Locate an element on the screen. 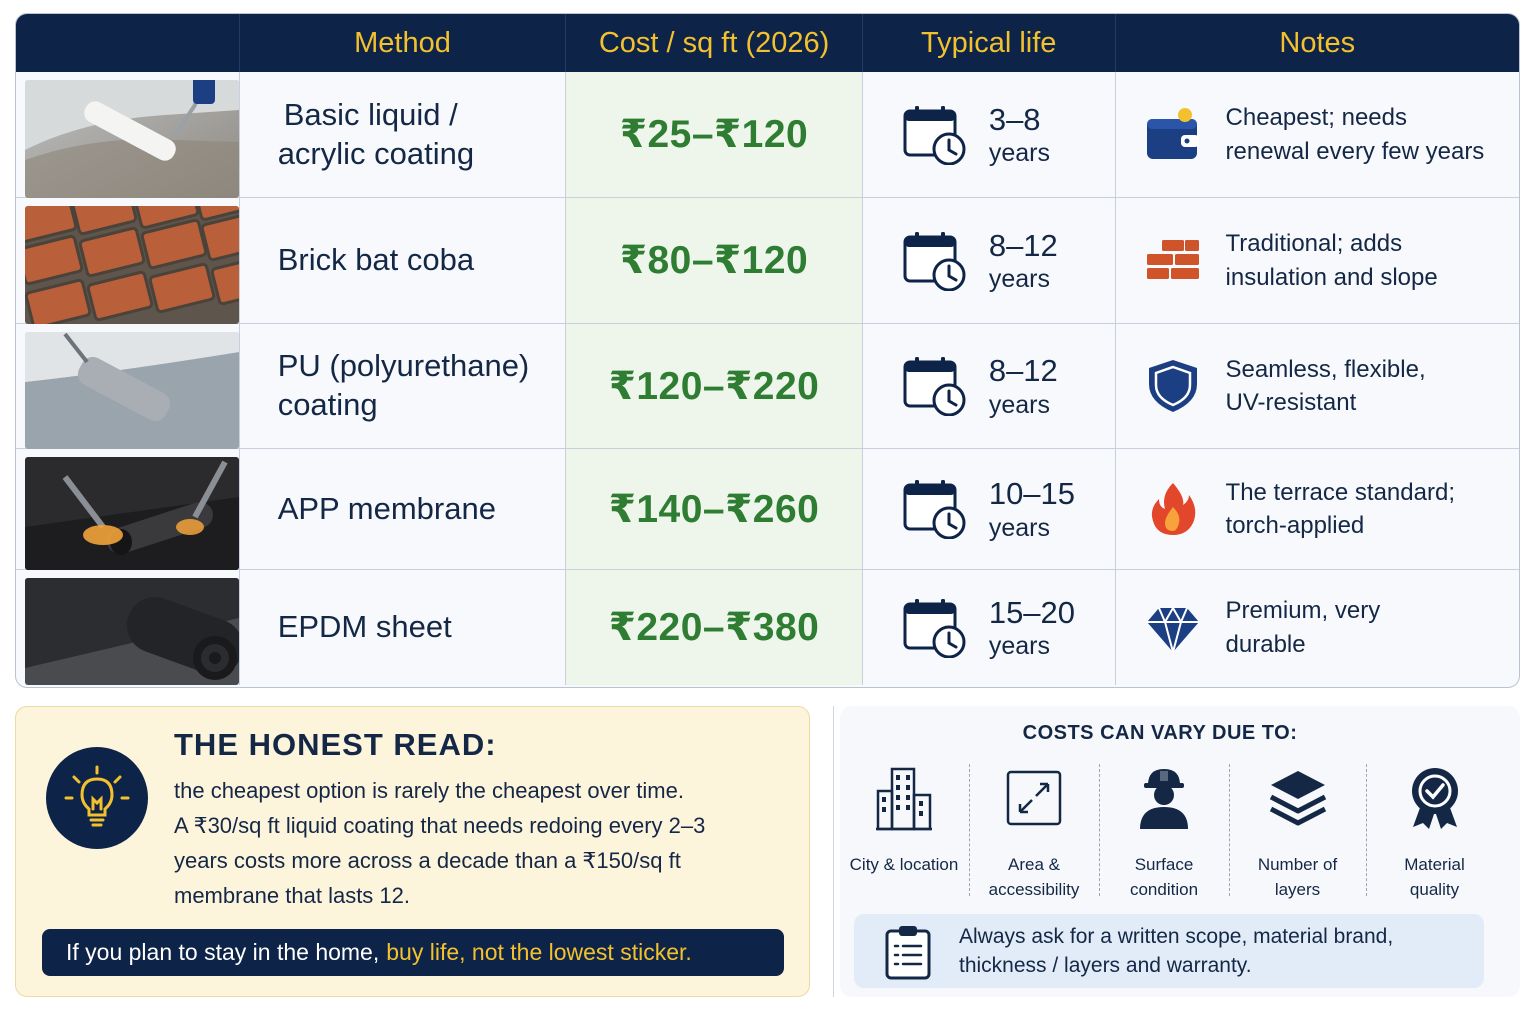 This screenshot has width=1536, height=1024. liquid-coating-photo is located at coordinates (132, 139).